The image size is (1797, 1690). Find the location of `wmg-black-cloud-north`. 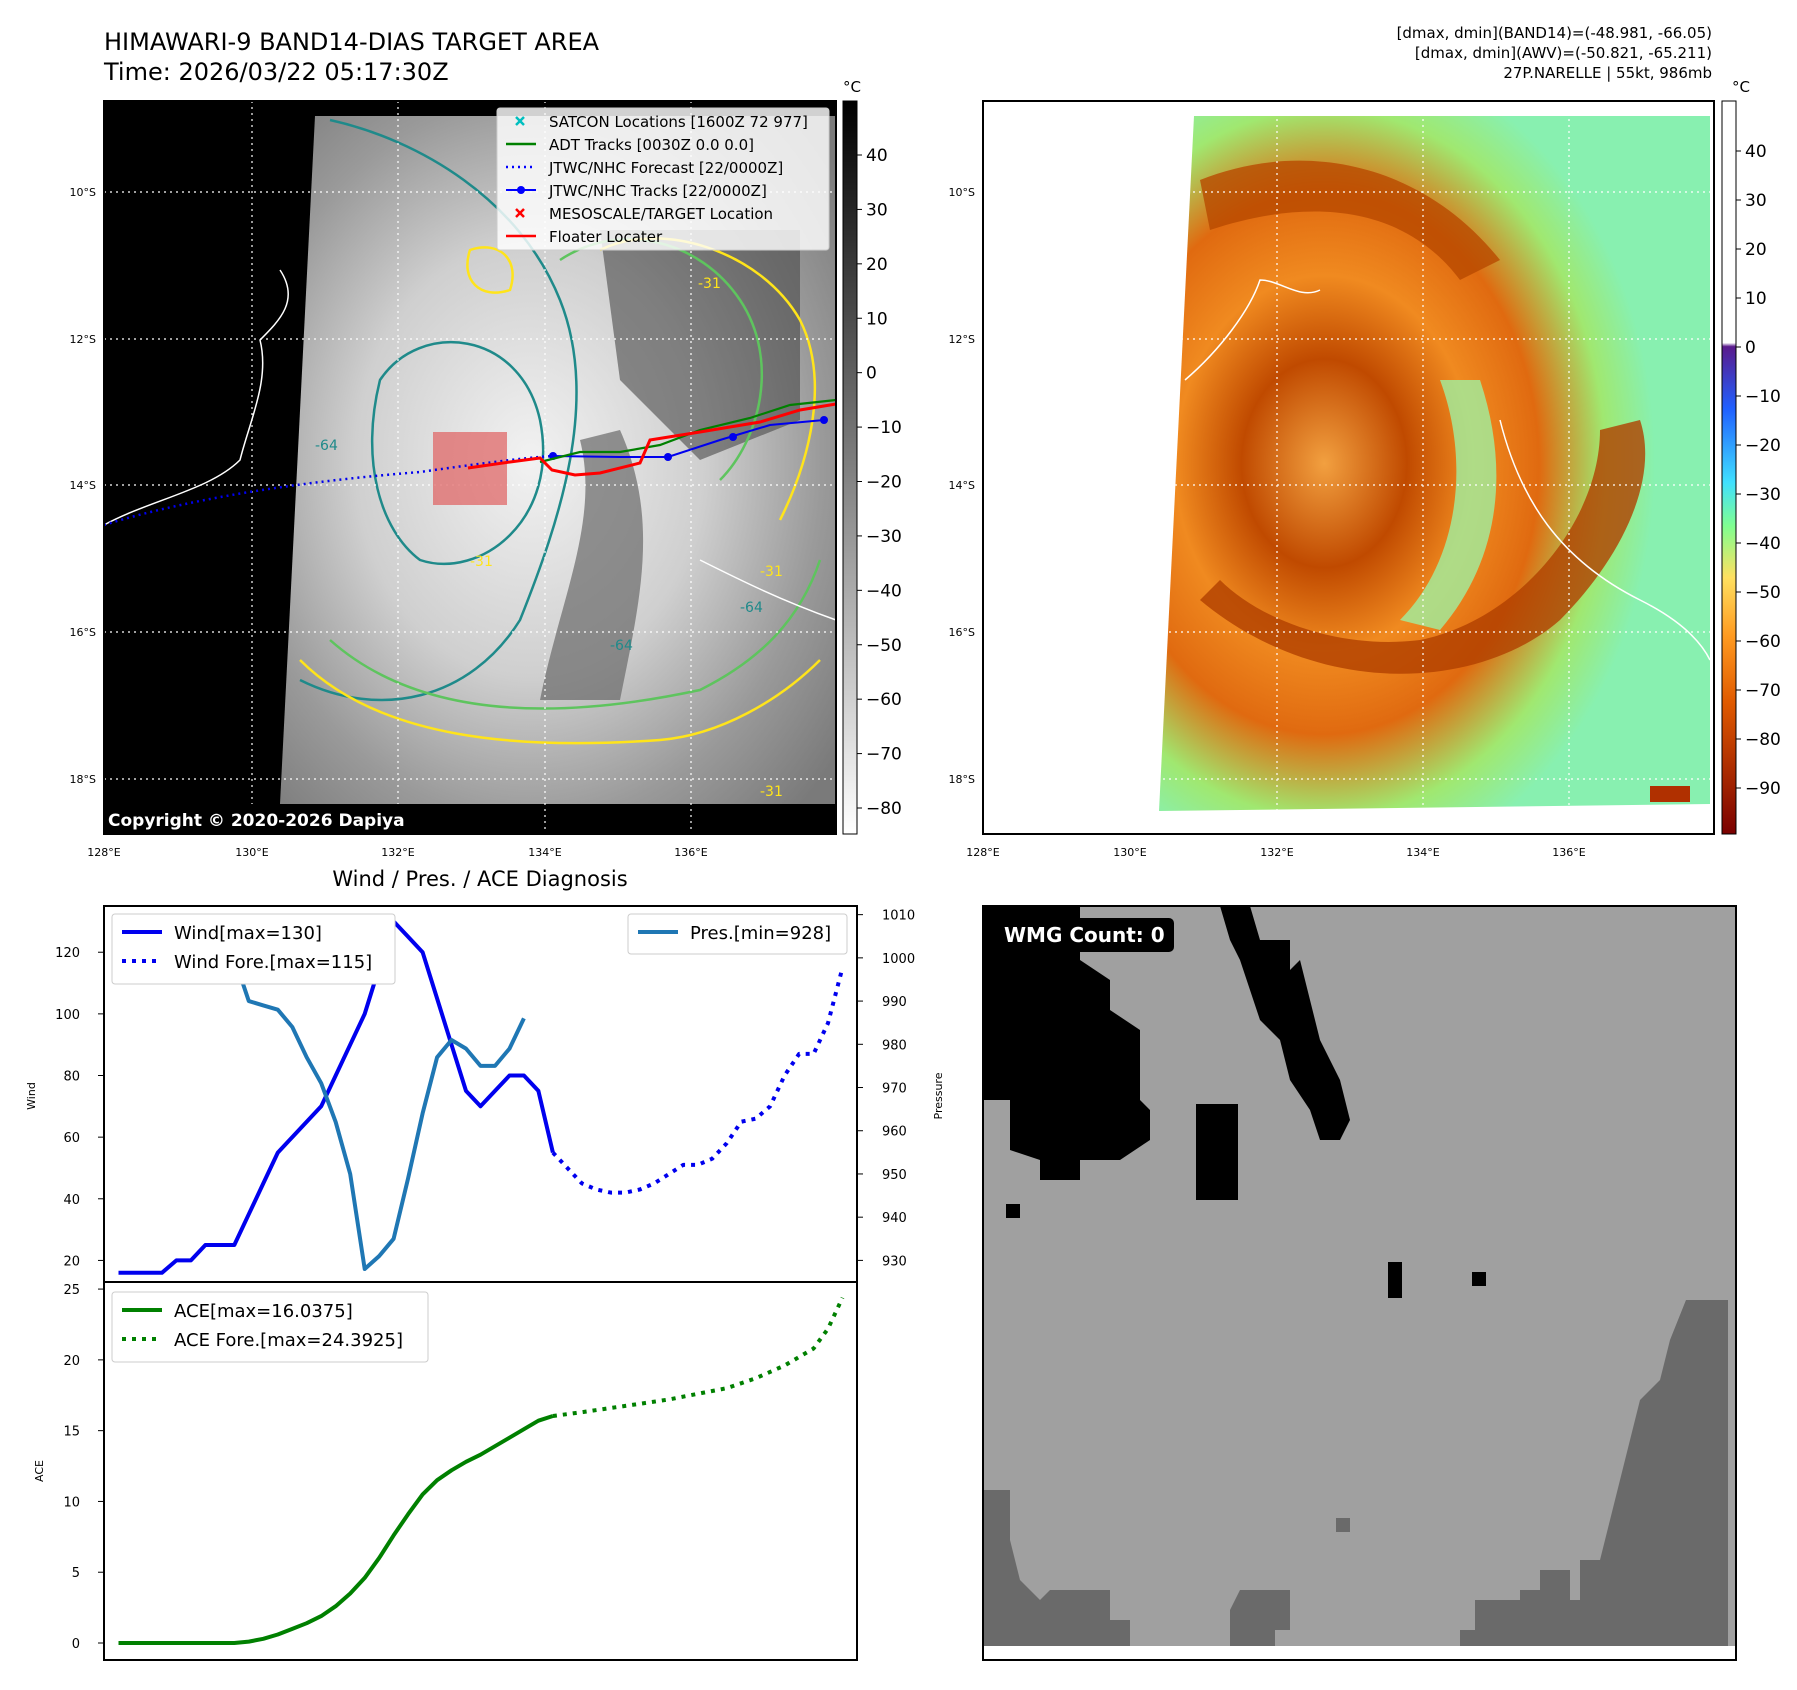

wmg-black-cloud-north is located at coordinates (1285, 1023).